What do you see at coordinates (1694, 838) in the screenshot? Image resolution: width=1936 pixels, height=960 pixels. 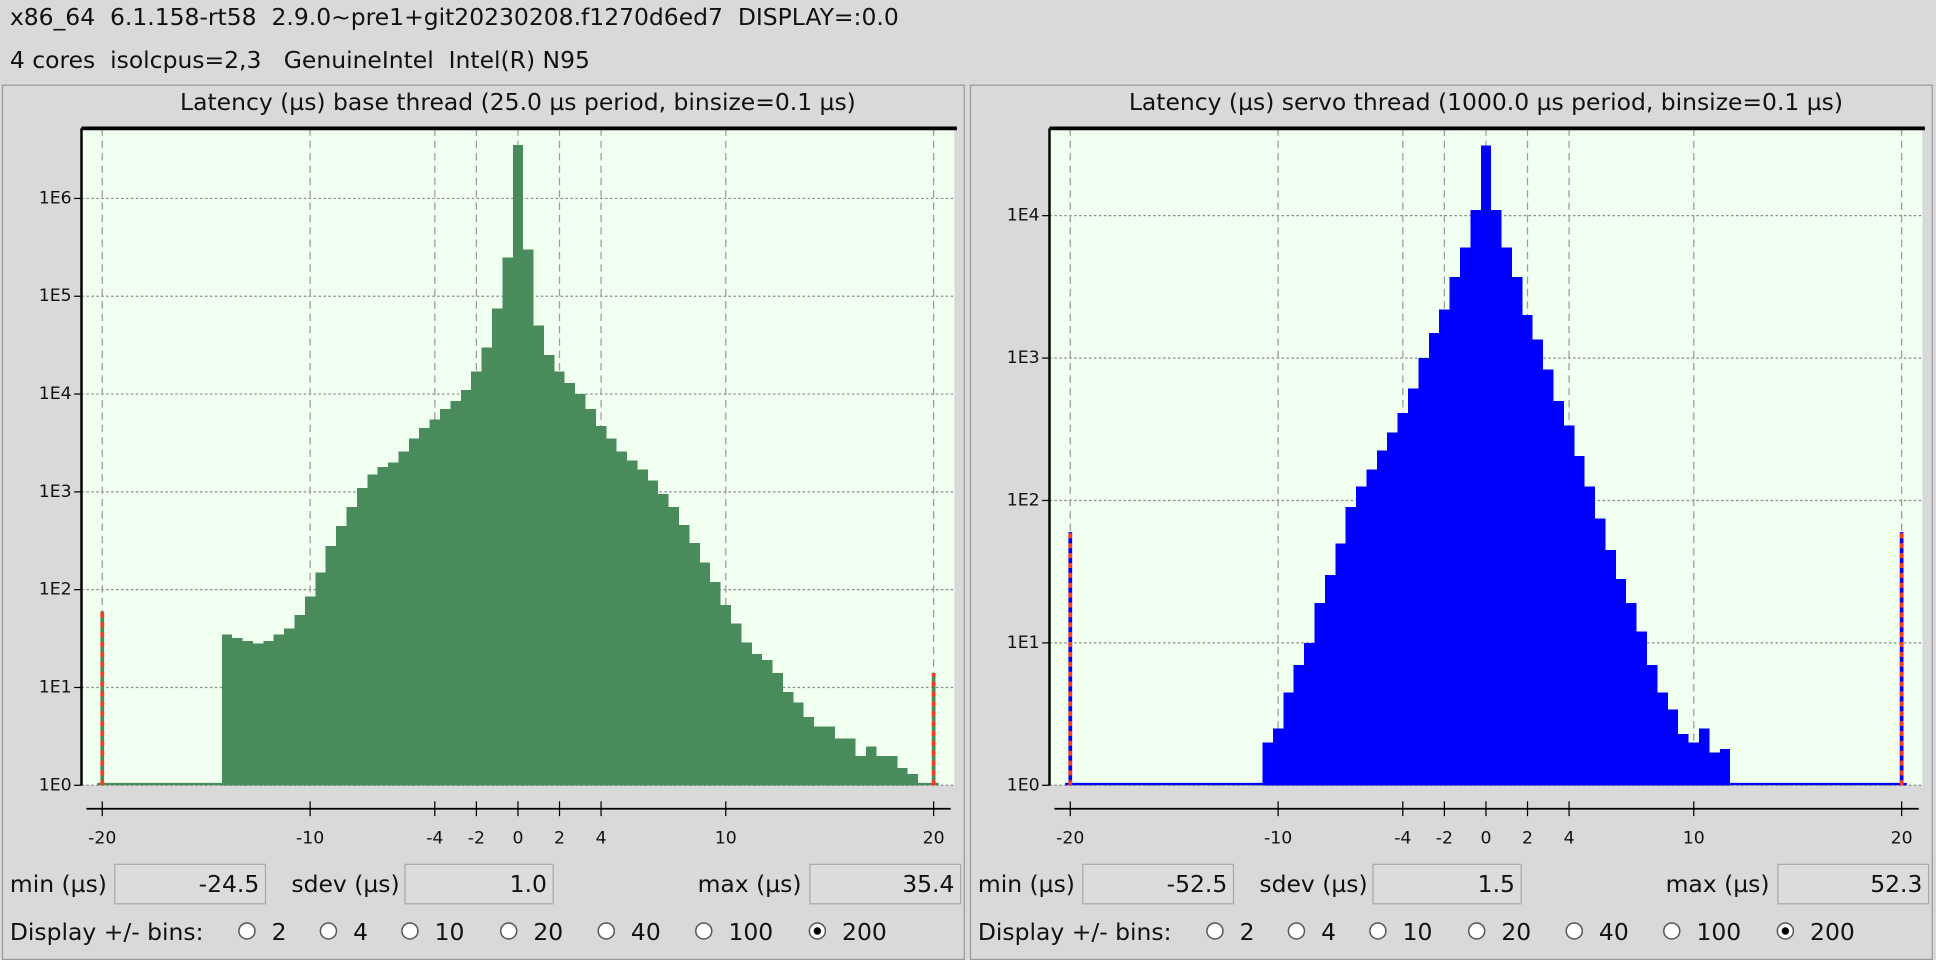 I see `x-tick-label: 10` at bounding box center [1694, 838].